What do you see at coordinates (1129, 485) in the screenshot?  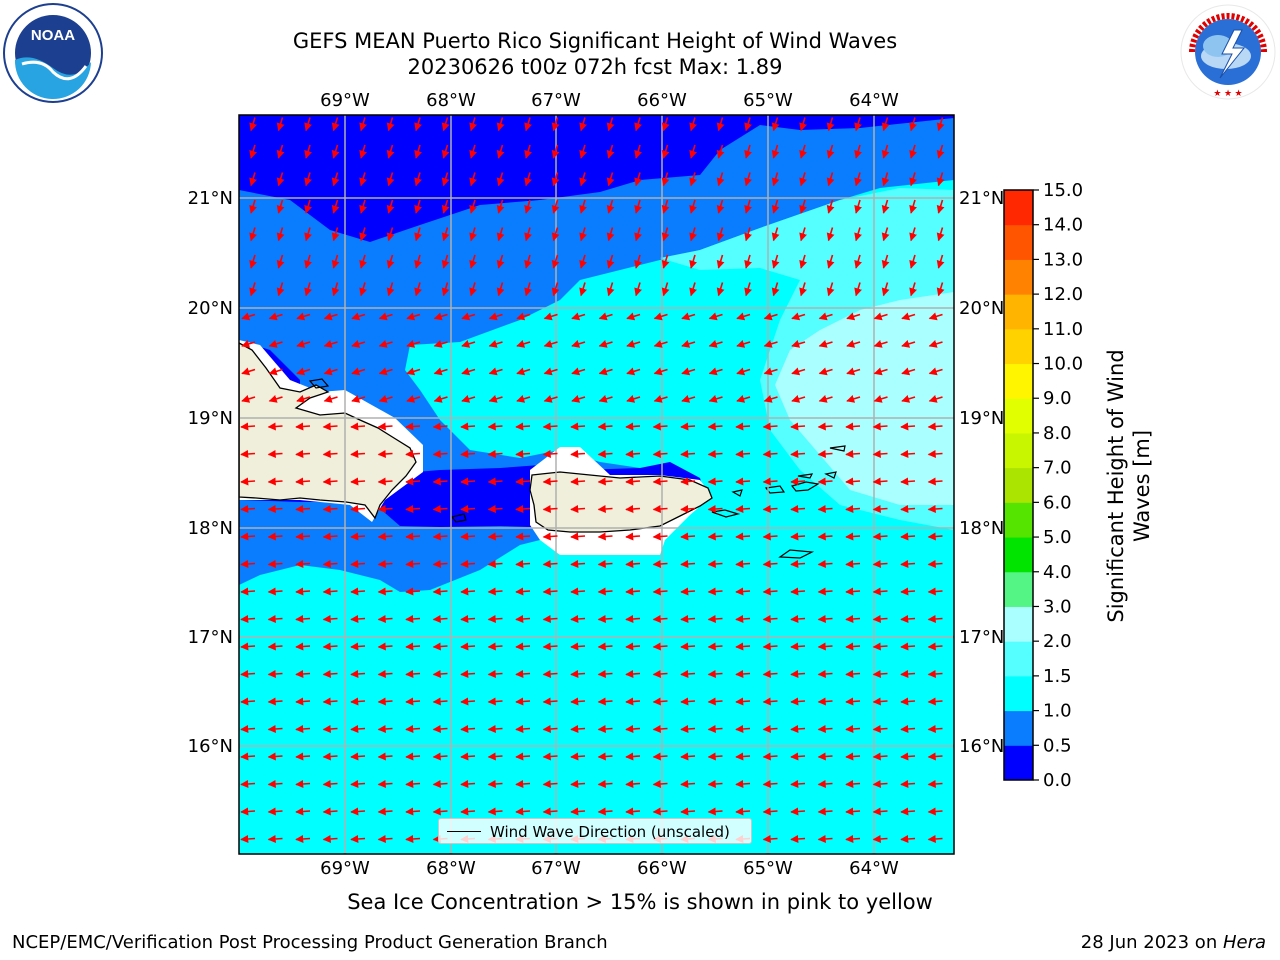 I see `colorbar-title: Significant Height of Wind Waves [m]` at bounding box center [1129, 485].